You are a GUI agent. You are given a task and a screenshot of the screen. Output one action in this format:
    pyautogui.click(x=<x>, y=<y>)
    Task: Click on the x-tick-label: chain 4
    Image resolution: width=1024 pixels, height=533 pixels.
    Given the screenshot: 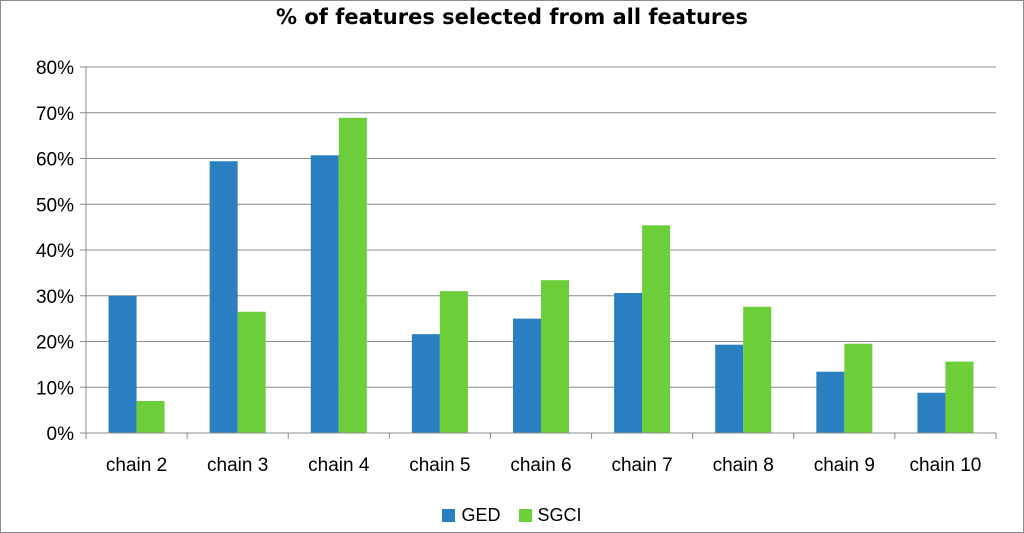 What is the action you would take?
    pyautogui.click(x=339, y=465)
    